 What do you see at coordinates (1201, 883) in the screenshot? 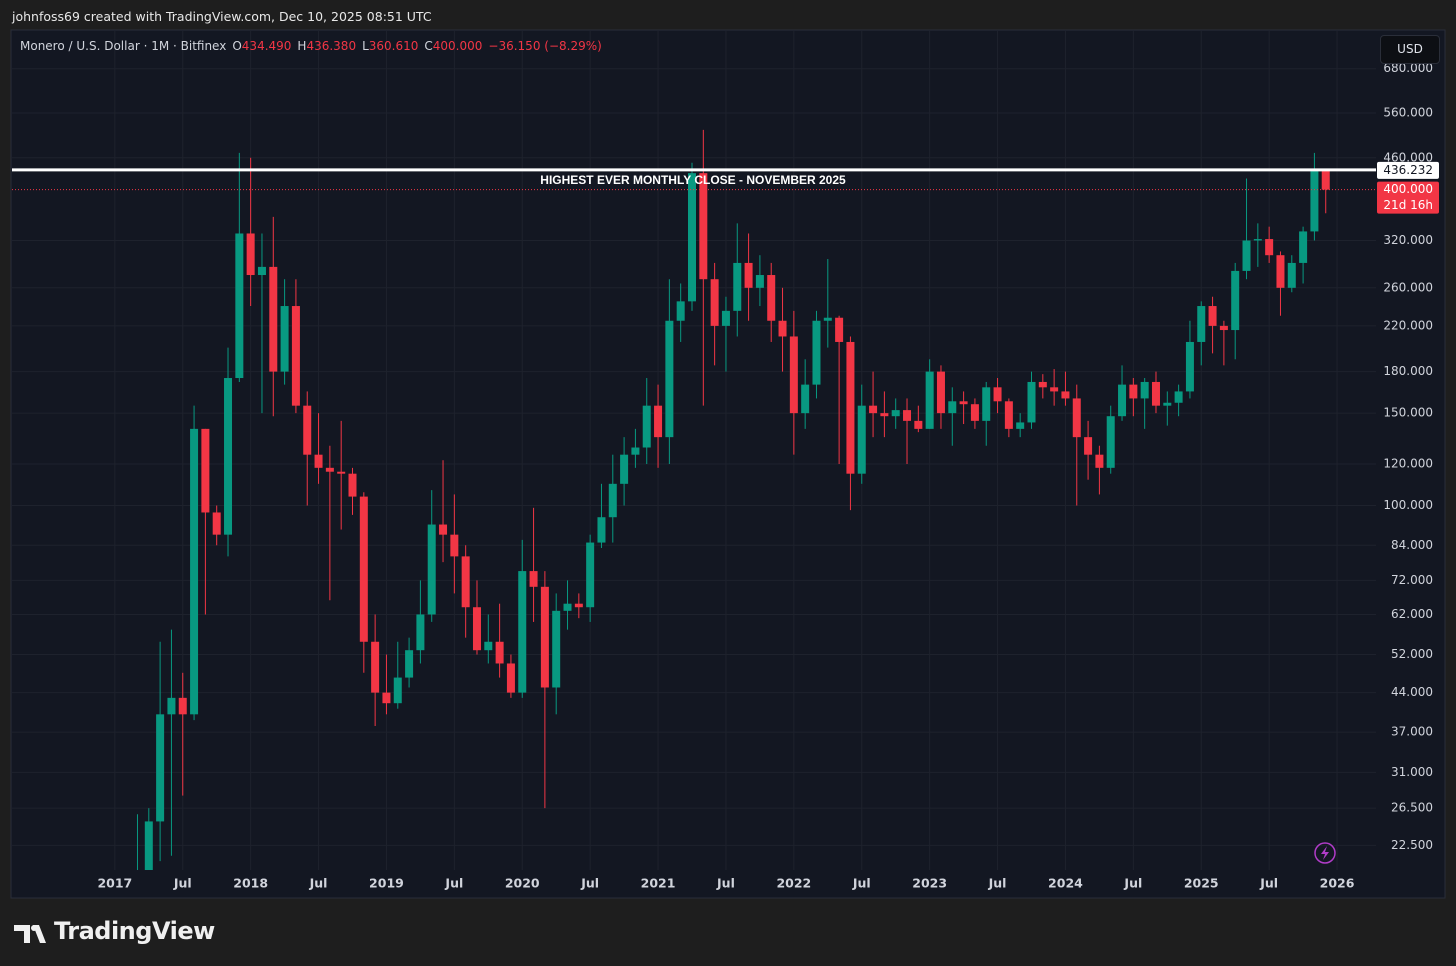
I see `x-tick-label: 2025` at bounding box center [1201, 883].